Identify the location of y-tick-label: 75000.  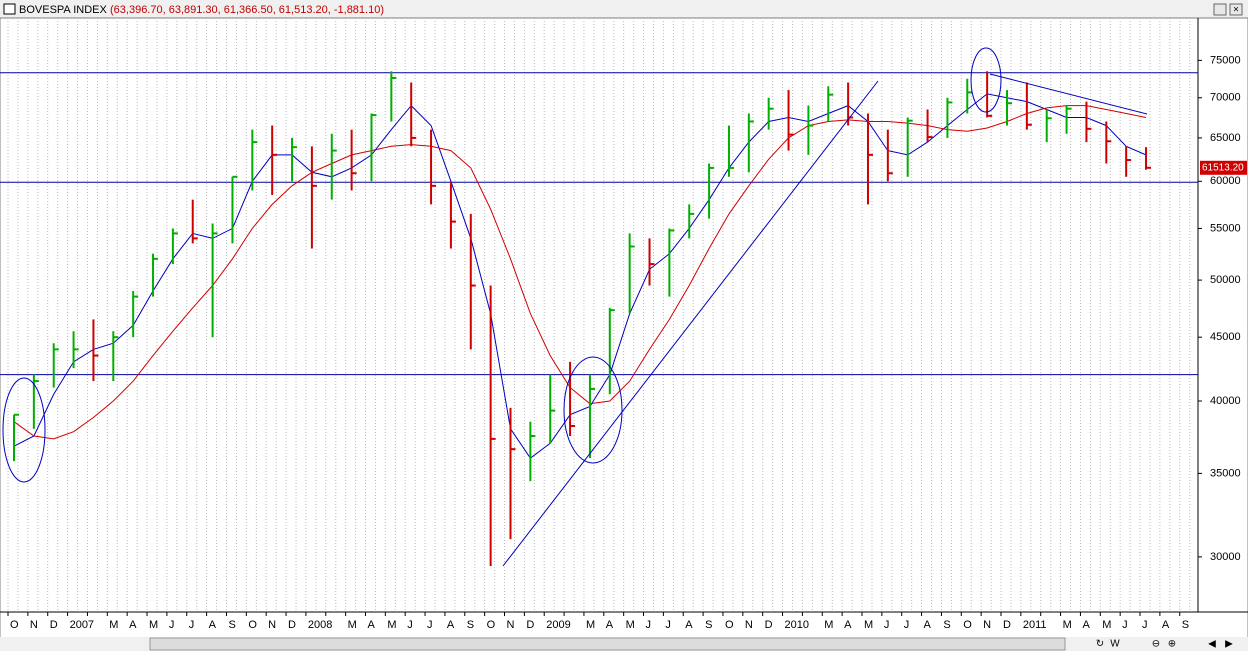
(1225, 60).